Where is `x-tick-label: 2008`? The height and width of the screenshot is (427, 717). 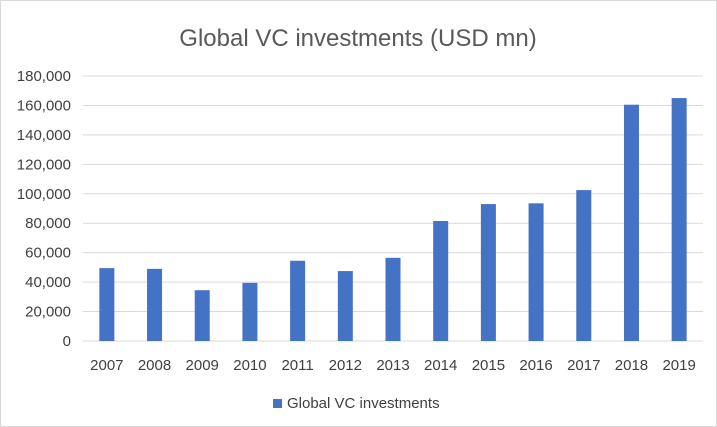
x-tick-label: 2008 is located at coordinates (154, 365).